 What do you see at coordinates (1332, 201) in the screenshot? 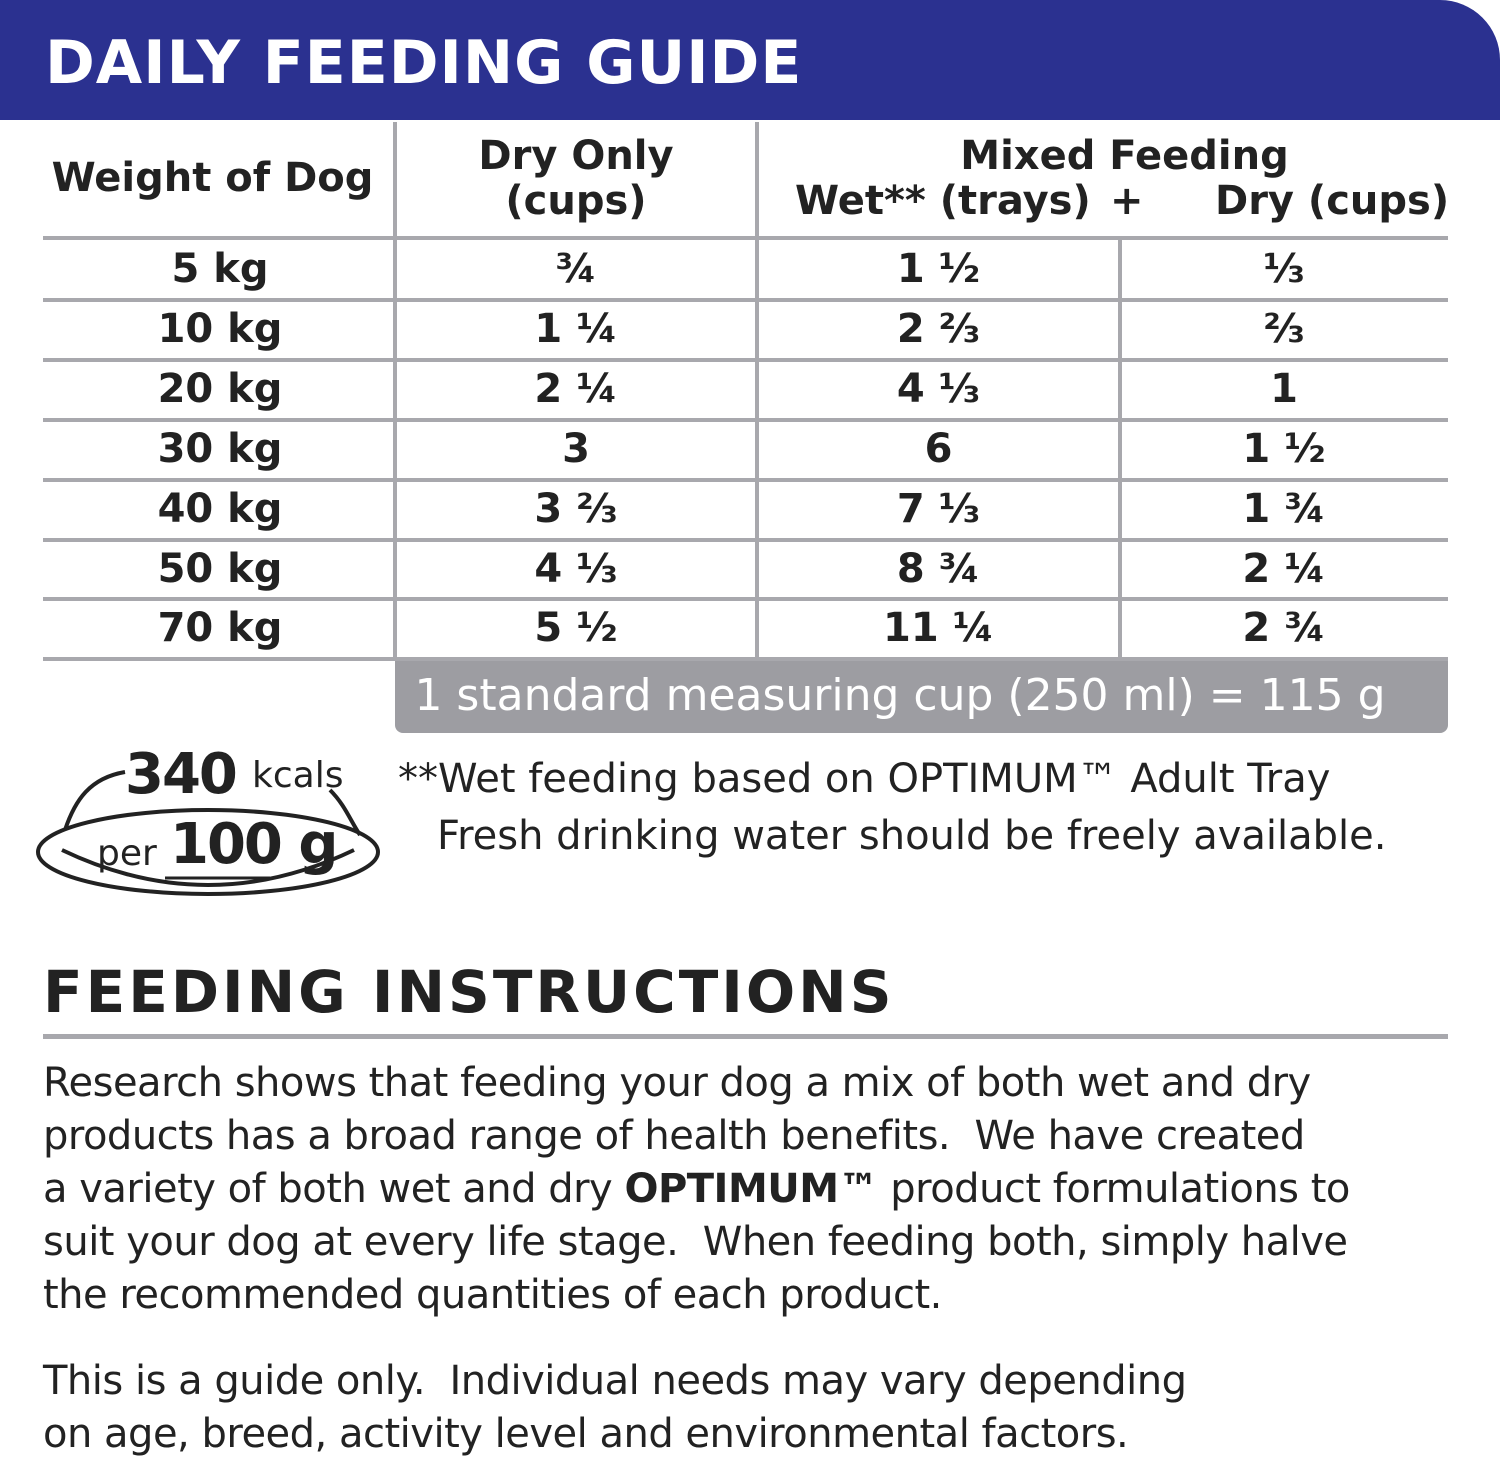
I see `header-mixed-dry: Dry (cups)` at bounding box center [1332, 201].